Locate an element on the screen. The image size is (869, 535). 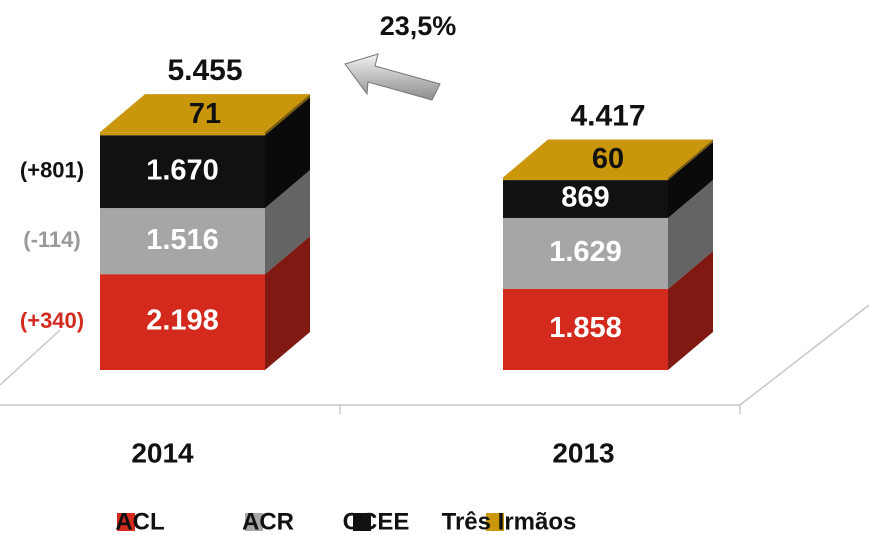
x-tick-label: 2014 is located at coordinates (162, 452).